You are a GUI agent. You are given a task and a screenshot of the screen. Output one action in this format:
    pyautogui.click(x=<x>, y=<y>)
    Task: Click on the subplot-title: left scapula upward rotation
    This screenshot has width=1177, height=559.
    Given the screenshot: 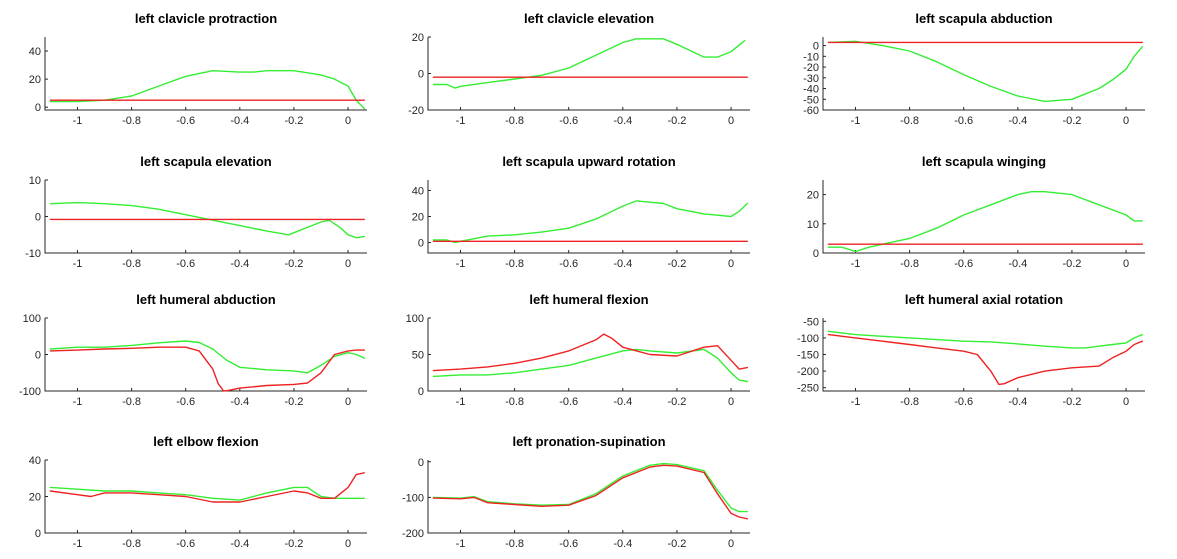 What is the action you would take?
    pyautogui.click(x=588, y=161)
    